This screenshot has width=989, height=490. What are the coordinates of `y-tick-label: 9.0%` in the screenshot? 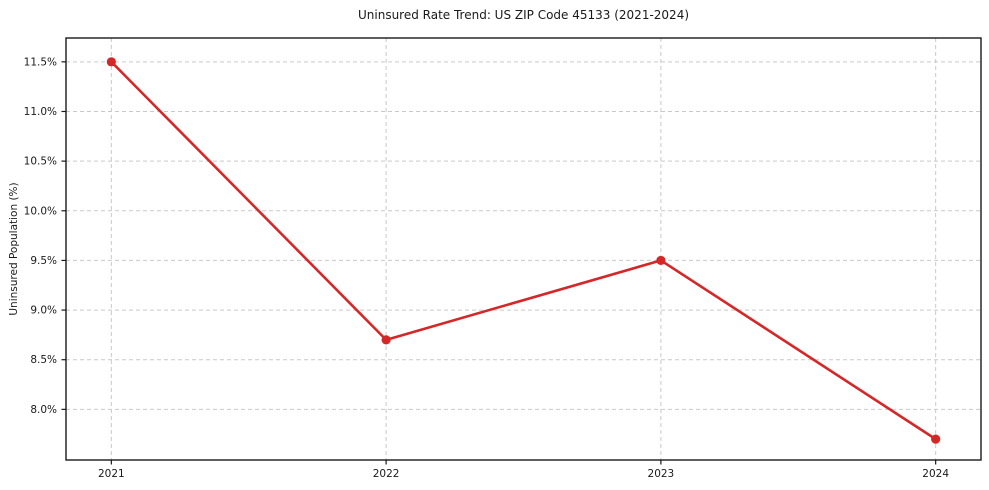 It's located at (43, 311).